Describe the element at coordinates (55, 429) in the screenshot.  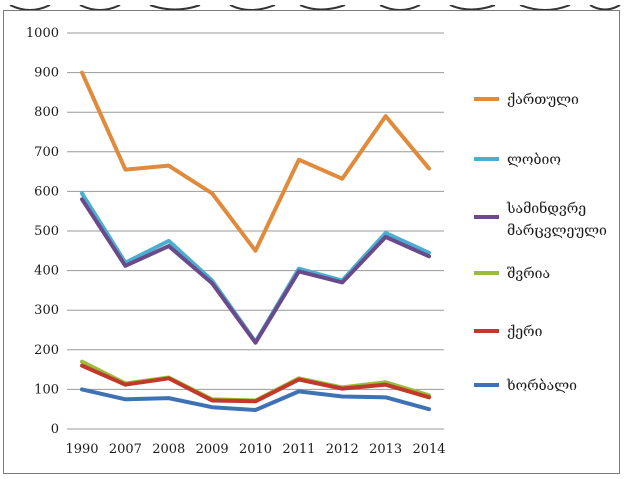
I see `y-tick-label: 0` at that location.